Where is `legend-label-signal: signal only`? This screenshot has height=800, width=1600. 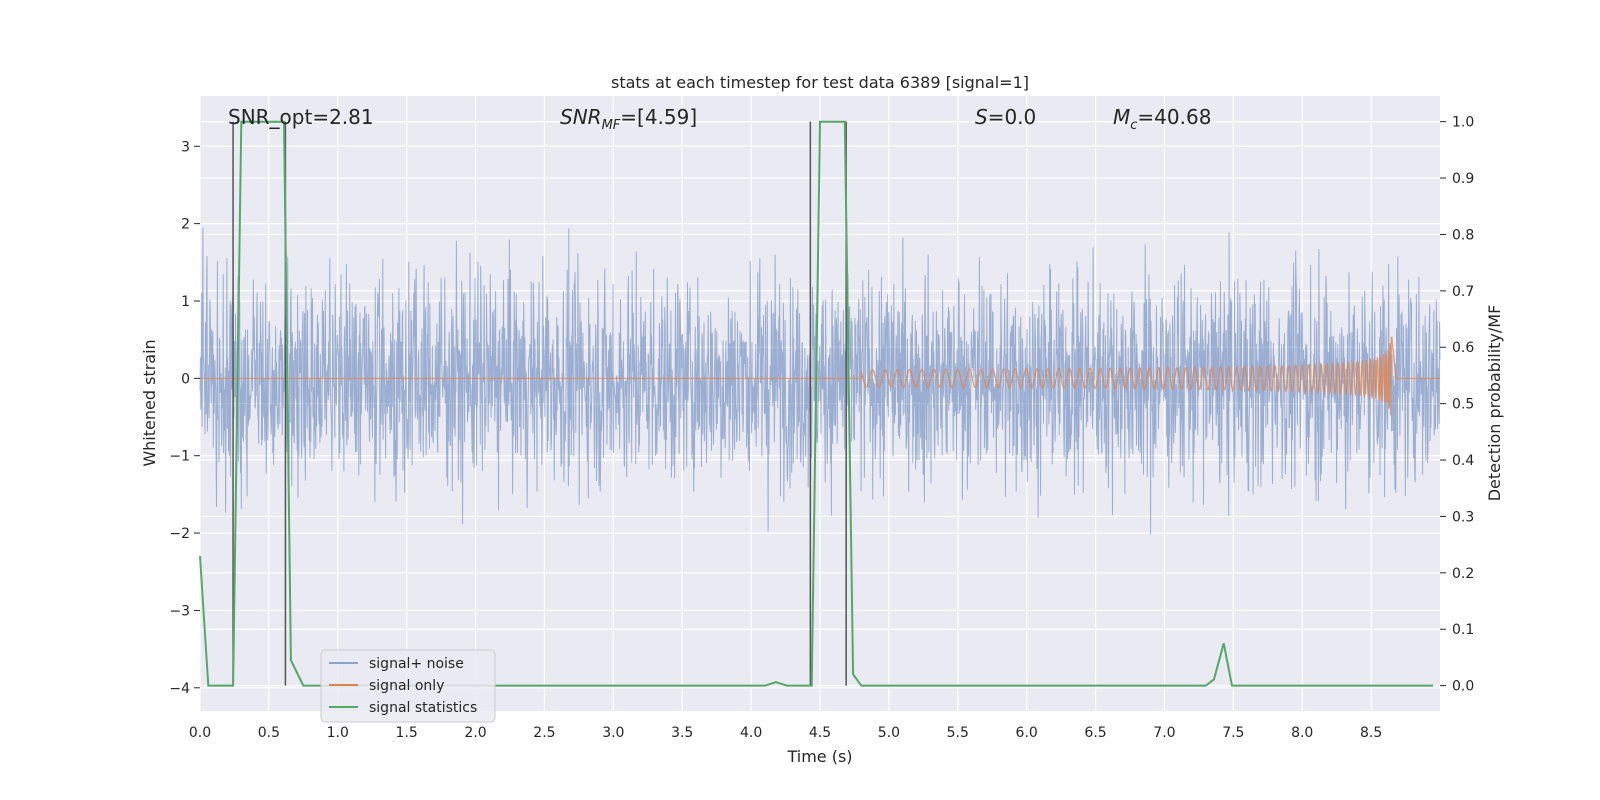
legend-label-signal: signal only is located at coordinates (406, 686).